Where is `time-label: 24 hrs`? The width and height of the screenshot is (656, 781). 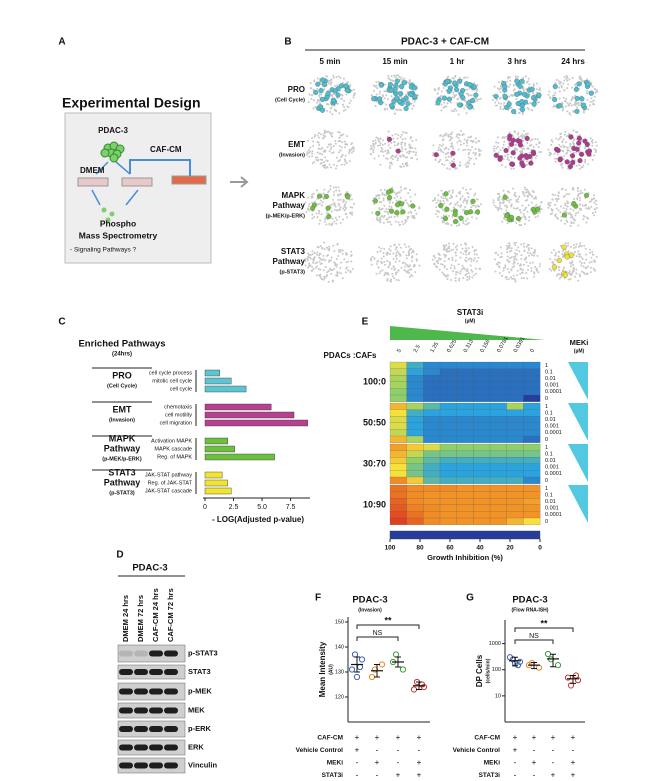 time-label: 24 hrs is located at coordinates (573, 61).